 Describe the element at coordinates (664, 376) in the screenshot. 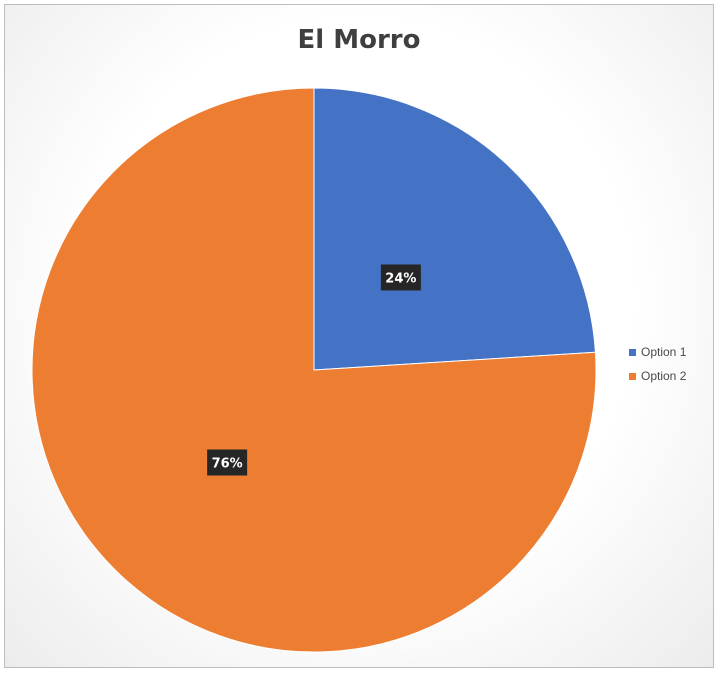

I see `legend-label-option-2: Option 2` at that location.